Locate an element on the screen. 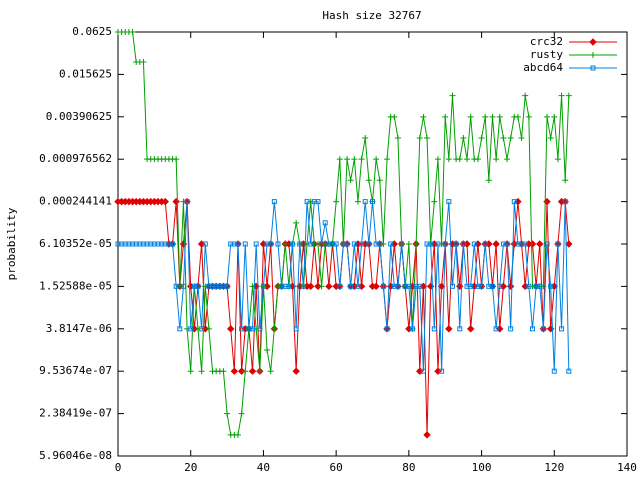 This screenshot has height=480, width=640. x-tick-label: 20 is located at coordinates (190, 467).